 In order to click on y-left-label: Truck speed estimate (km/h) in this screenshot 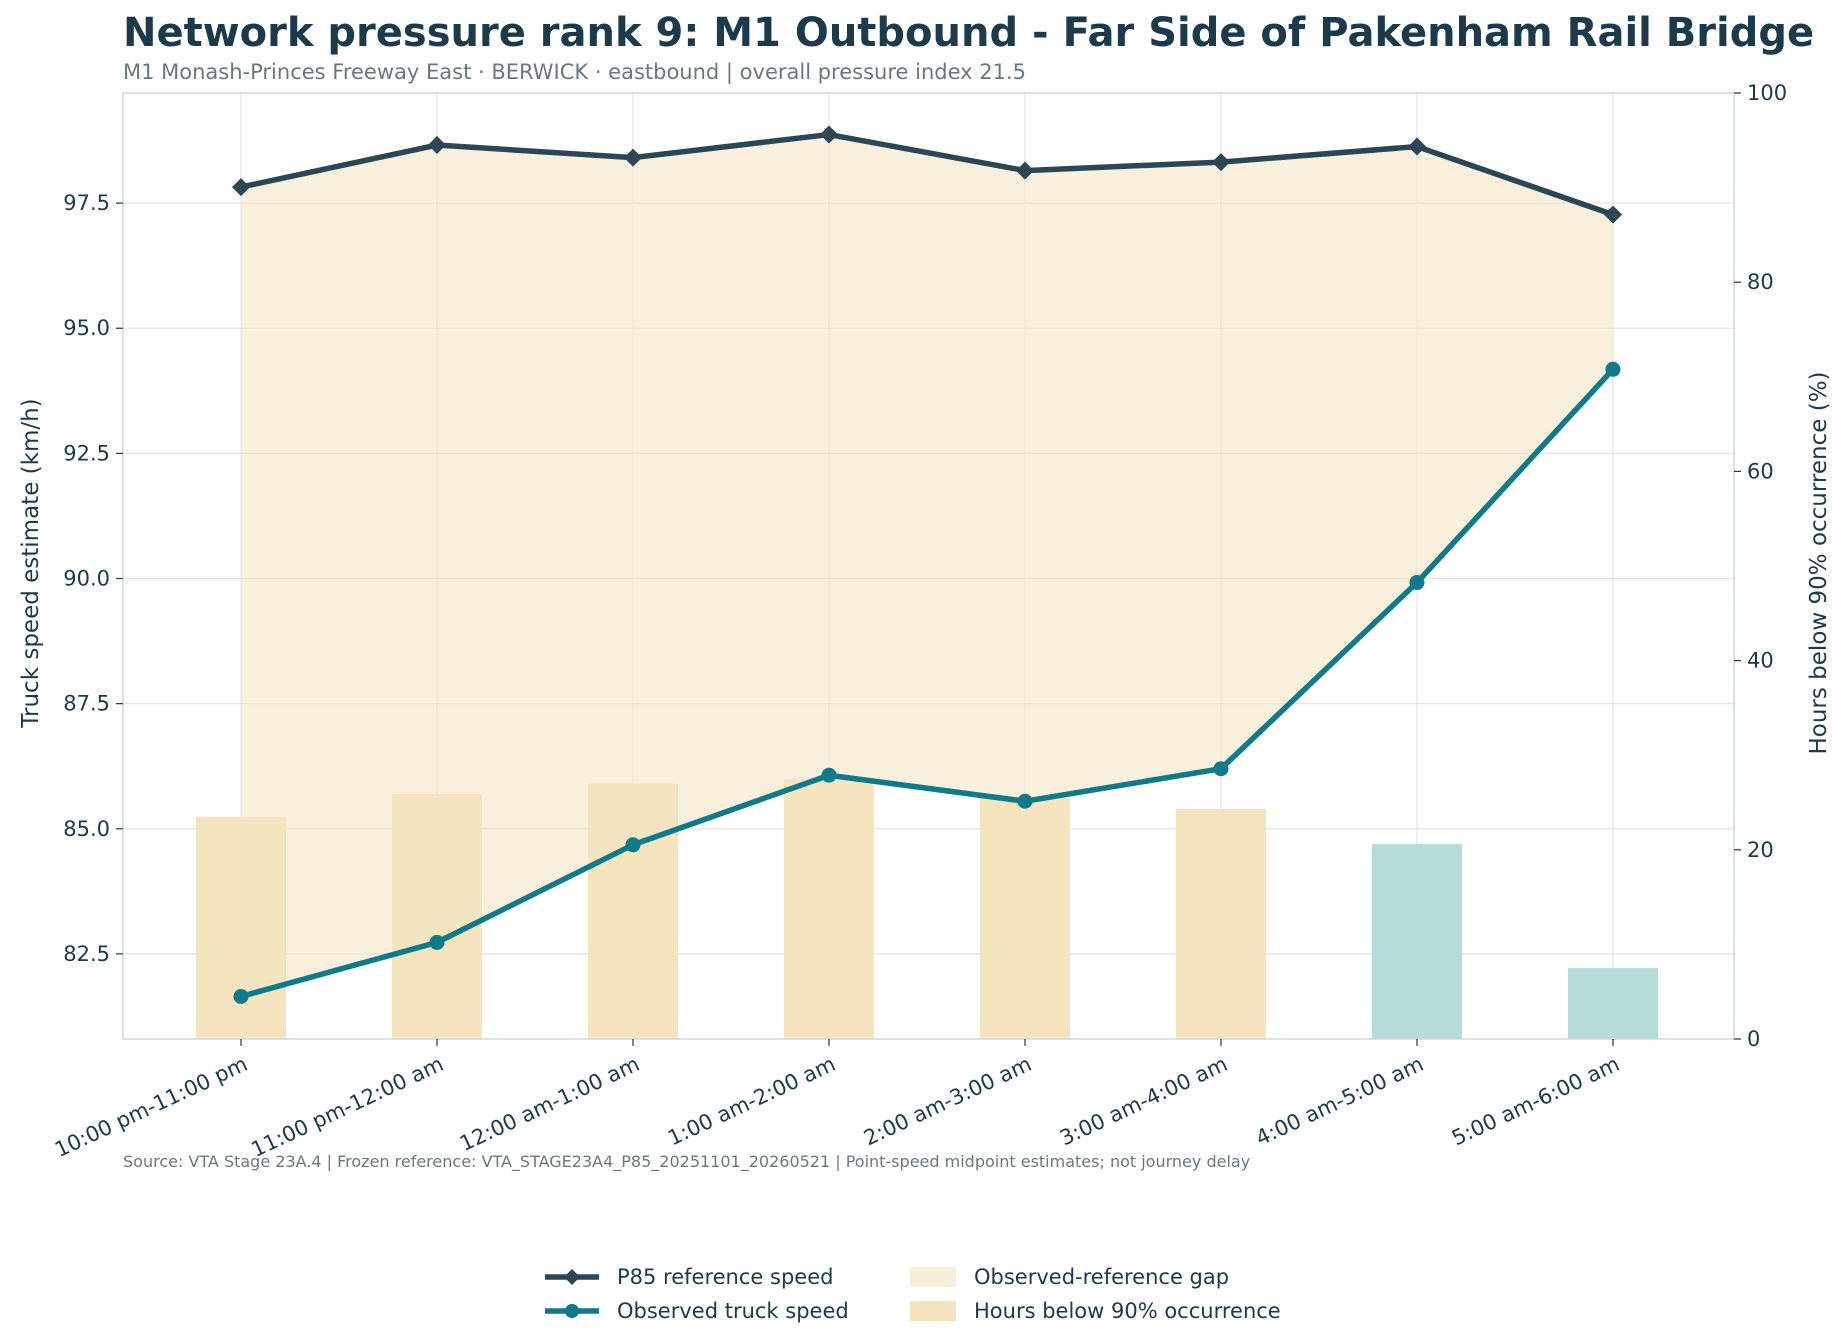, I will do `click(31, 563)`.